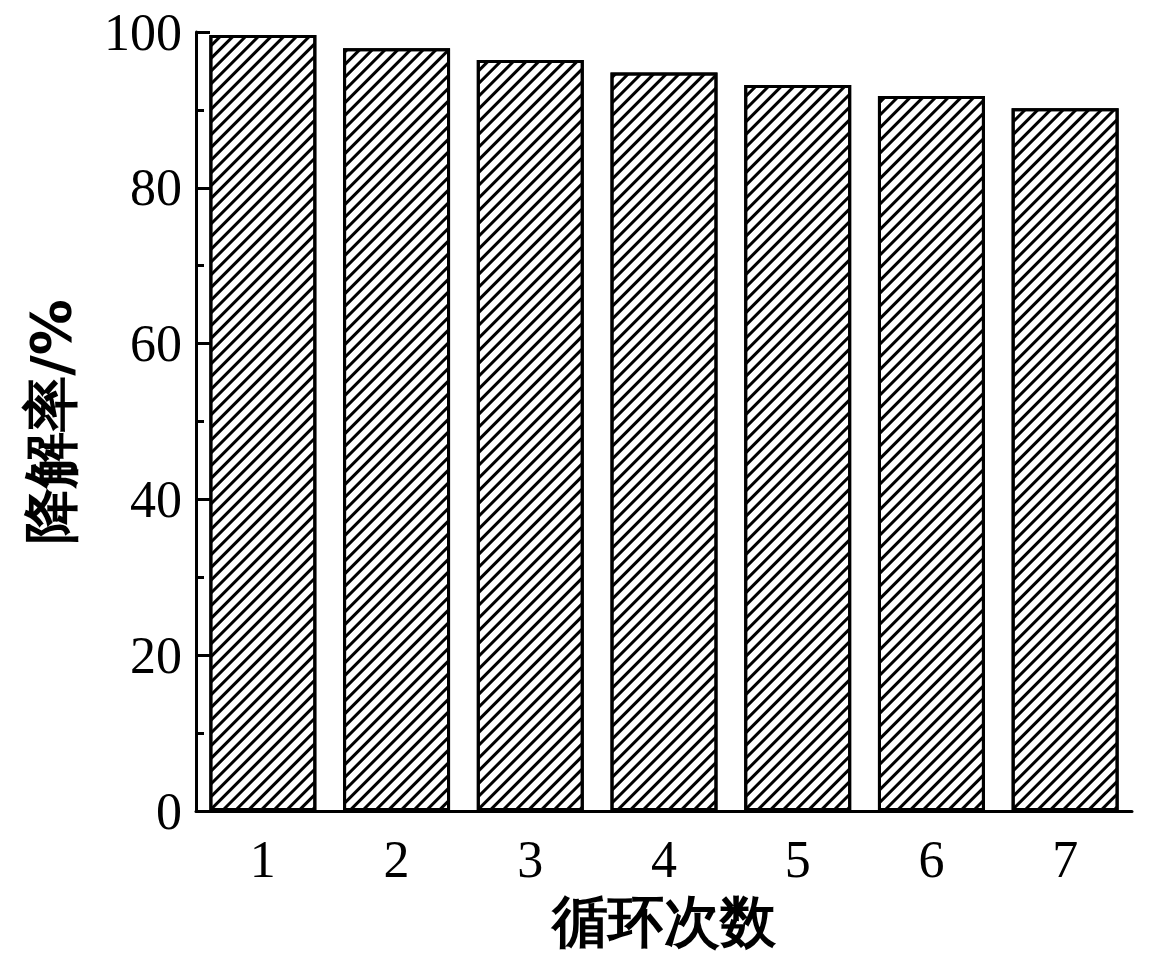 The width and height of the screenshot is (1150, 963). I want to click on y-tick-label: 40, so click(156, 499).